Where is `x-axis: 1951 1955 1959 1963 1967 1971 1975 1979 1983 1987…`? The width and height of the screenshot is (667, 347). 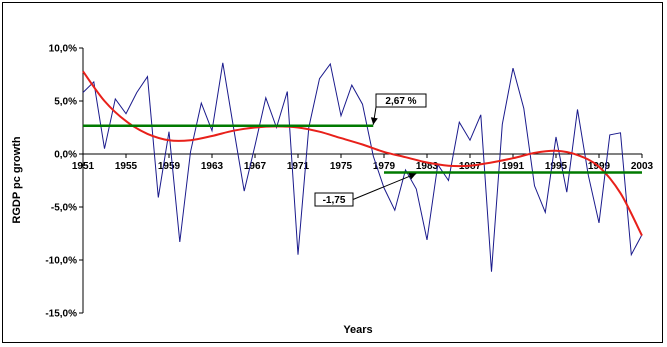 x-axis: 1951 1955 1959 1963 1967 1971 1975 1979 1983 1987… is located at coordinates (363, 162).